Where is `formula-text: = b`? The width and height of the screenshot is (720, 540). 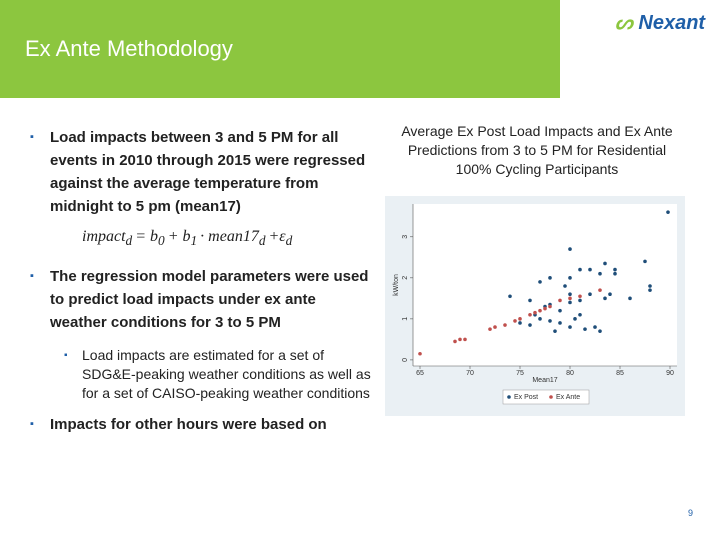 formula-text: = b is located at coordinates (147, 236).